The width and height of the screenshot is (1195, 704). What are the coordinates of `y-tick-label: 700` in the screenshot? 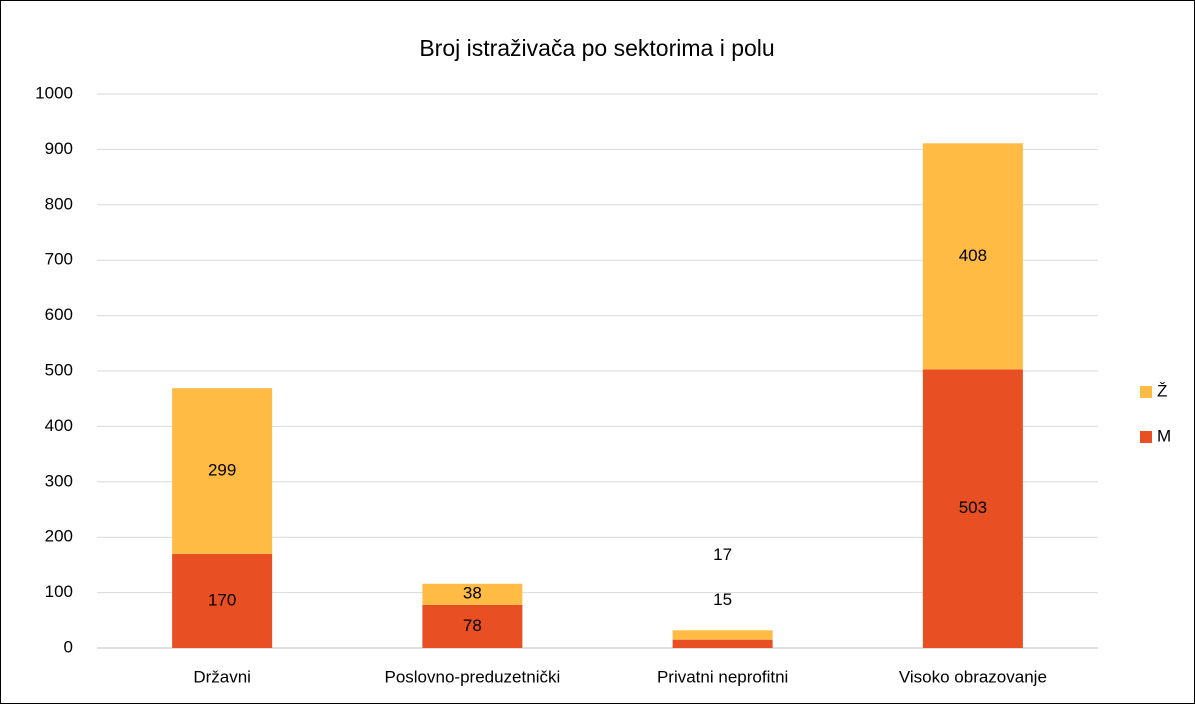 It's located at (59, 259).